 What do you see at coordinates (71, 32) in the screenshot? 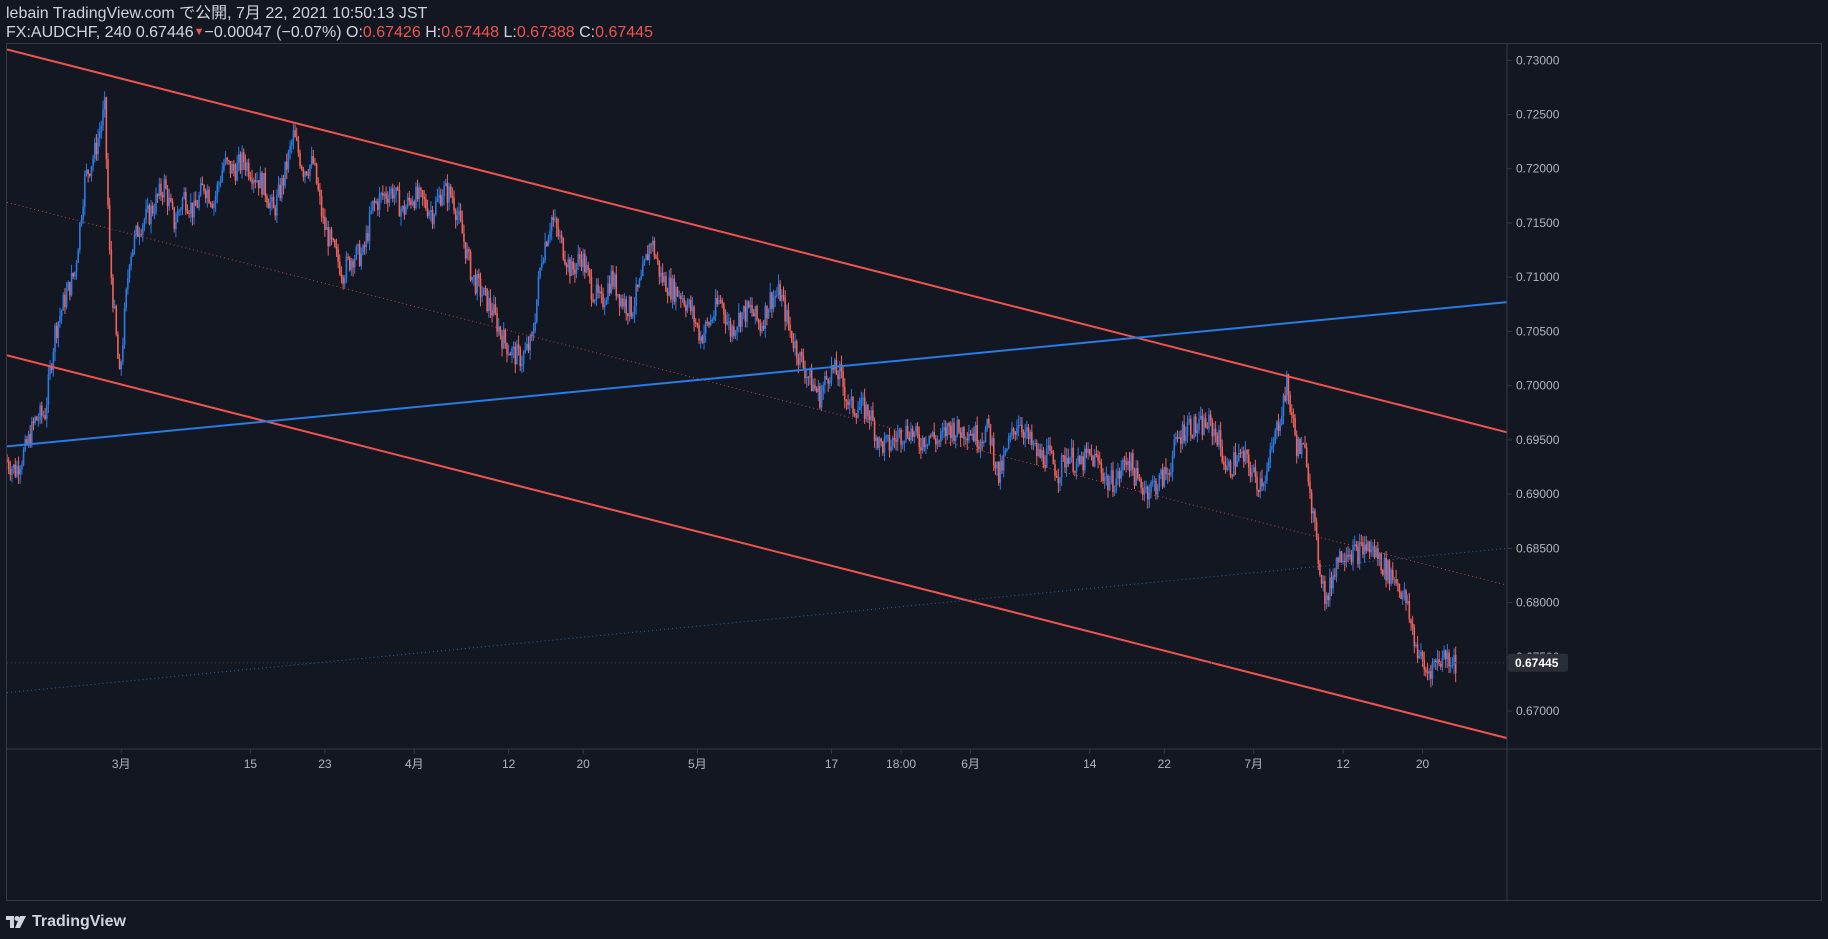
I see `symbol-interval: FX:AUDCHF, 240` at bounding box center [71, 32].